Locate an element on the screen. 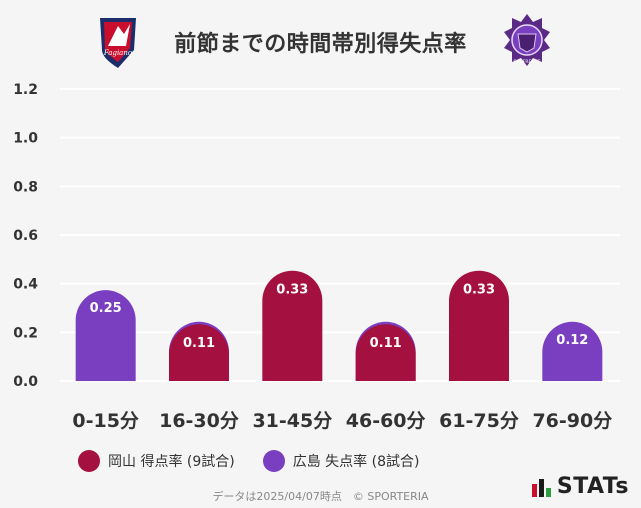 This screenshot has width=641, height=508. y-tick-label: 0.0 is located at coordinates (25, 382).